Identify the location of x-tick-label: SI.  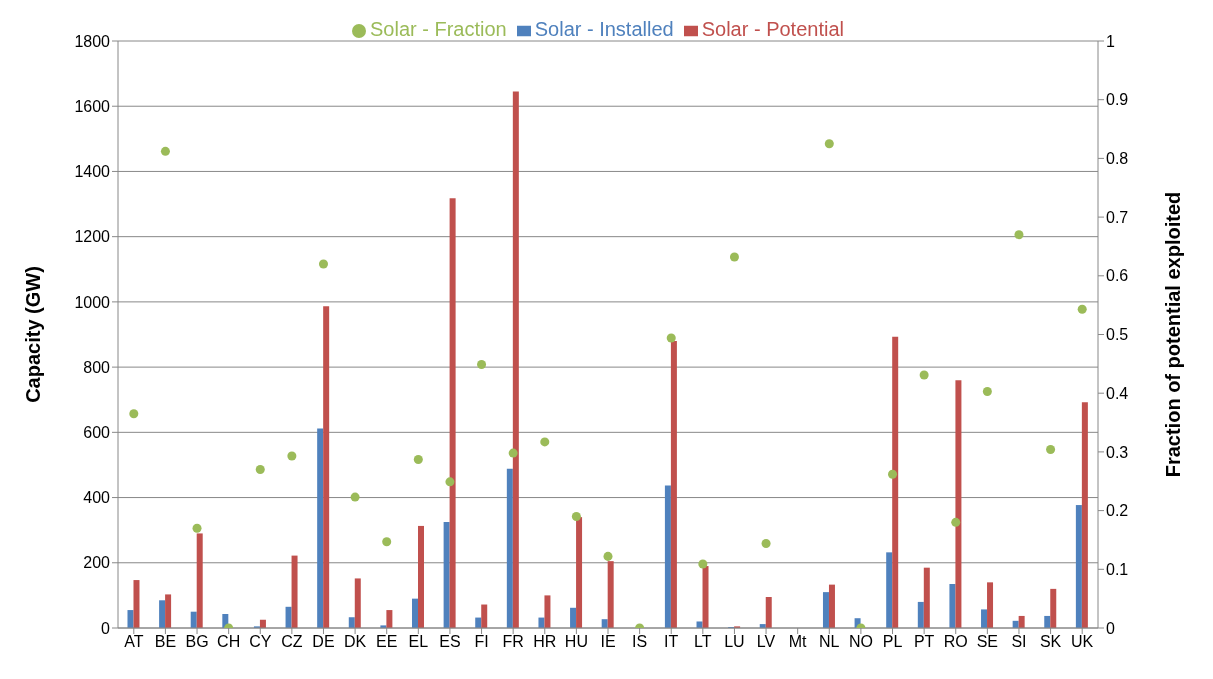
(1019, 642).